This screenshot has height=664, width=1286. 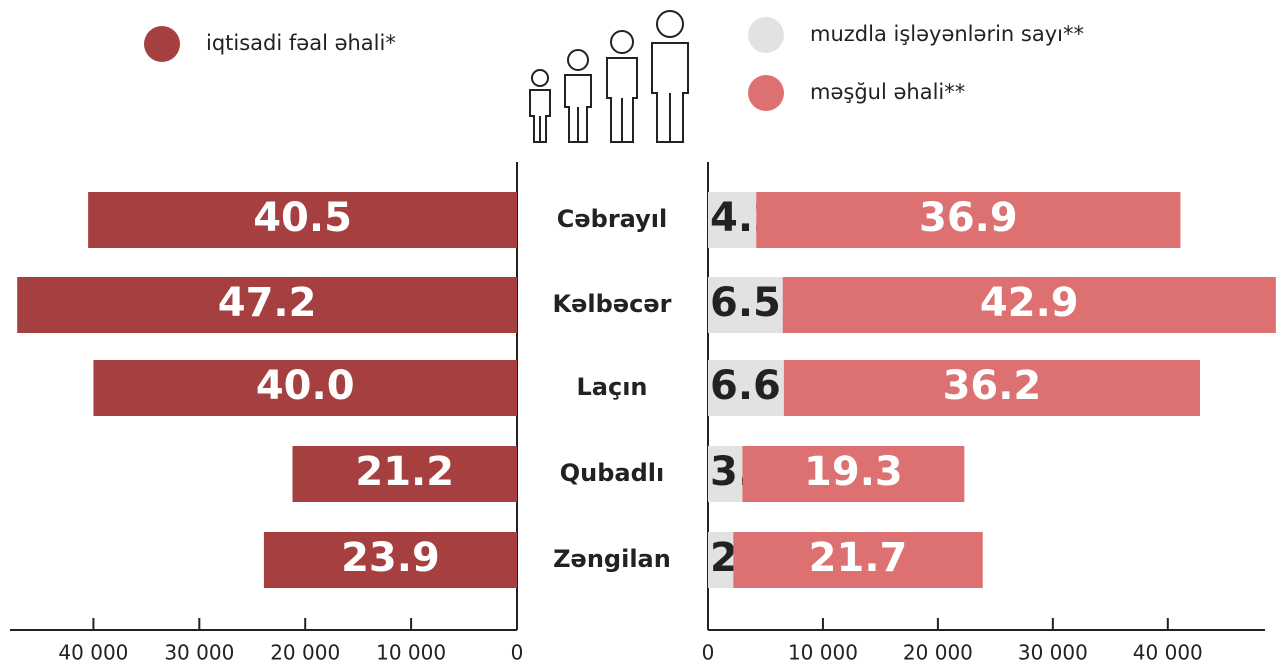 What do you see at coordinates (609, 76) in the screenshot?
I see `people-icon` at bounding box center [609, 76].